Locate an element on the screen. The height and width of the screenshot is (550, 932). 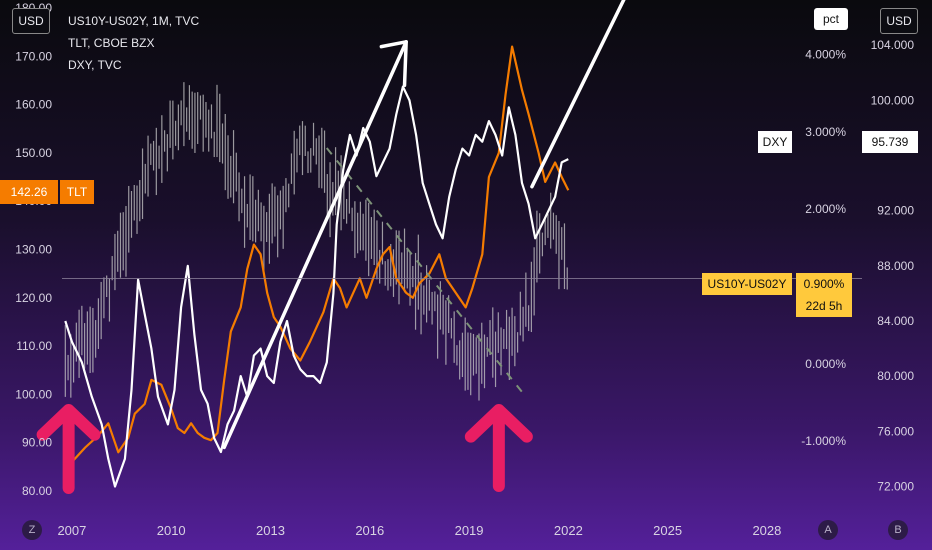
tlt-ticker-label: TLT is located at coordinates (77, 192).